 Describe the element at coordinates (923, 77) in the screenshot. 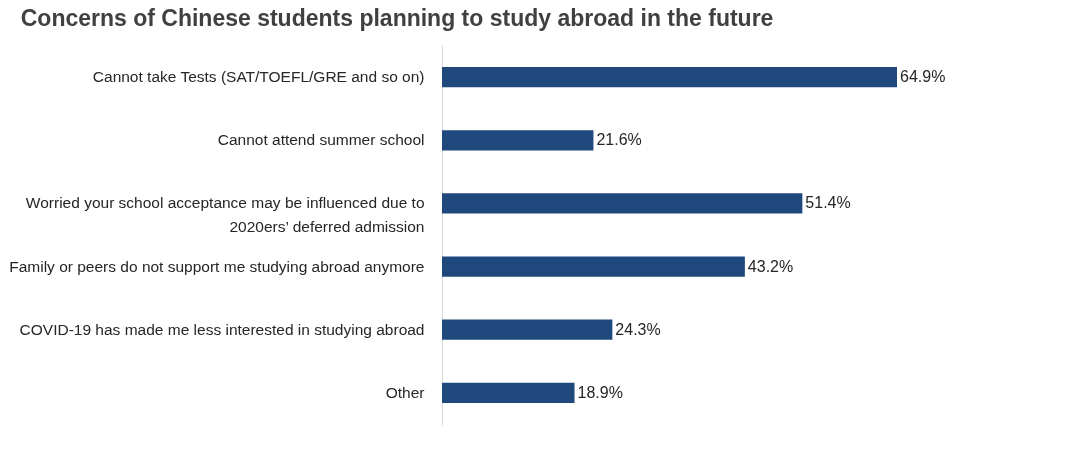

I see `data-label: 64.9%` at that location.